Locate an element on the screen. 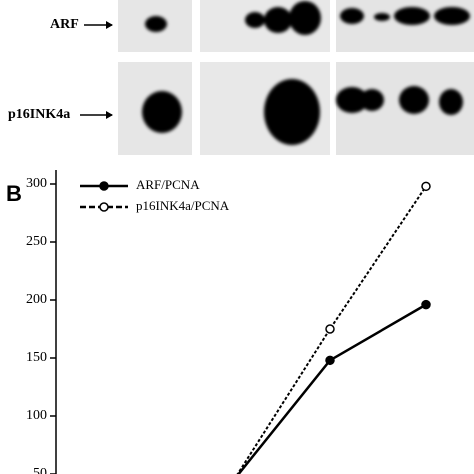 The height and width of the screenshot is (474, 474). legend-label: ARF/PCNA is located at coordinates (168, 184).